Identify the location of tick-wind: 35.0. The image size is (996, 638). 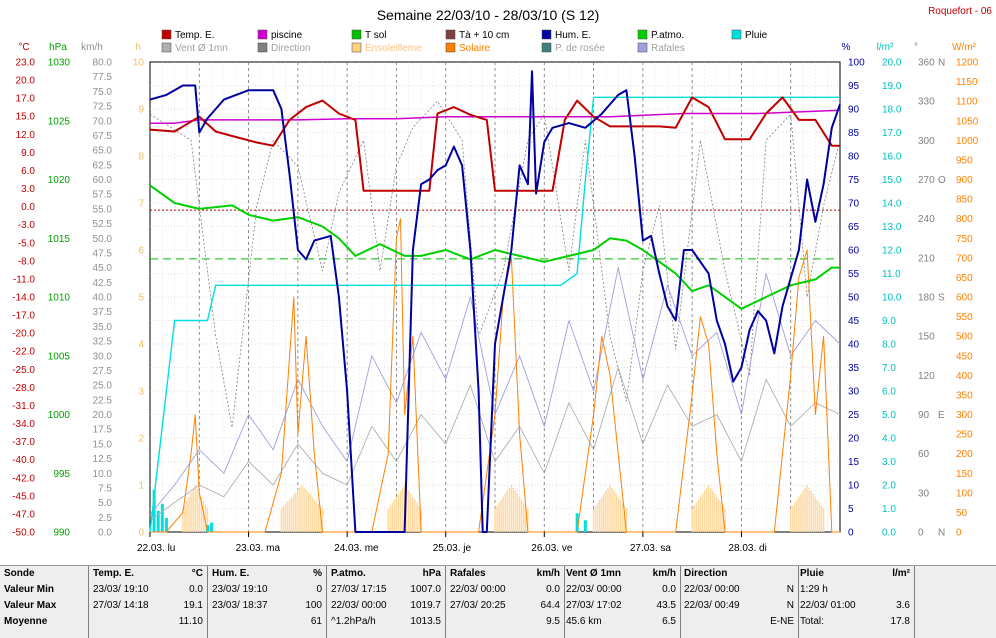
(103, 327).